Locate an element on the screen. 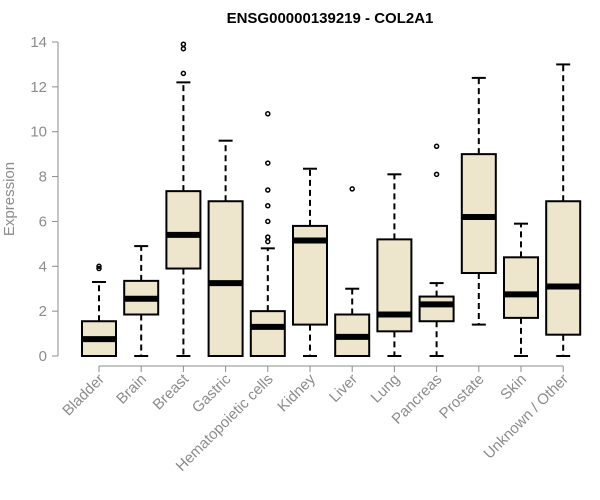 This screenshot has width=600, height=500. box-gastric is located at coordinates (225, 248).